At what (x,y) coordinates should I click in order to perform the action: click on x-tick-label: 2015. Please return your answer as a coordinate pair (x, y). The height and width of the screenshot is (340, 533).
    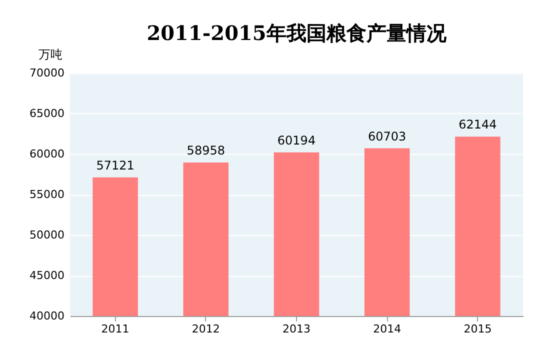
    Looking at the image, I should click on (478, 329).